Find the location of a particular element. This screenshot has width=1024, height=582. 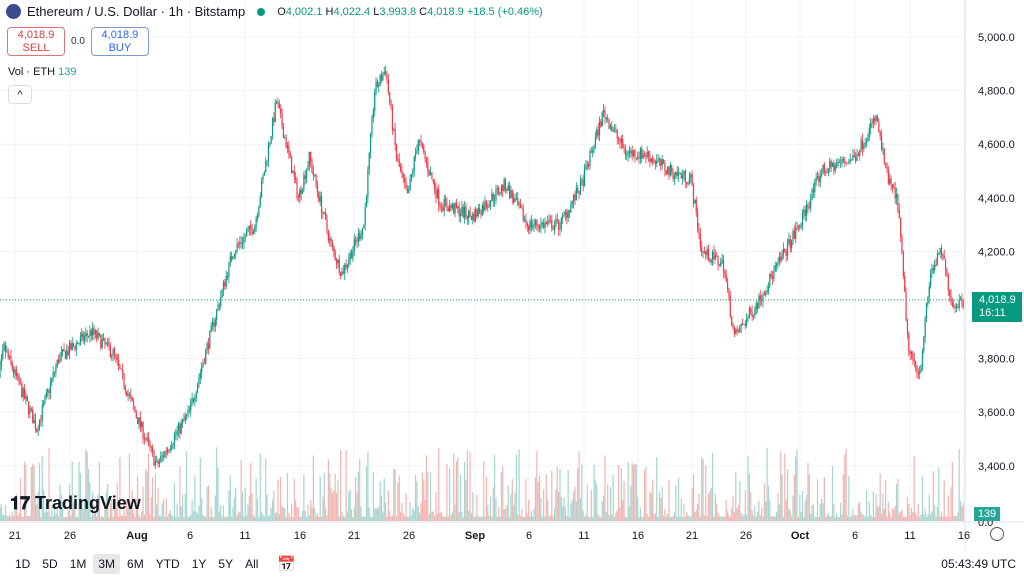

range-6m: 6M is located at coordinates (135, 564).